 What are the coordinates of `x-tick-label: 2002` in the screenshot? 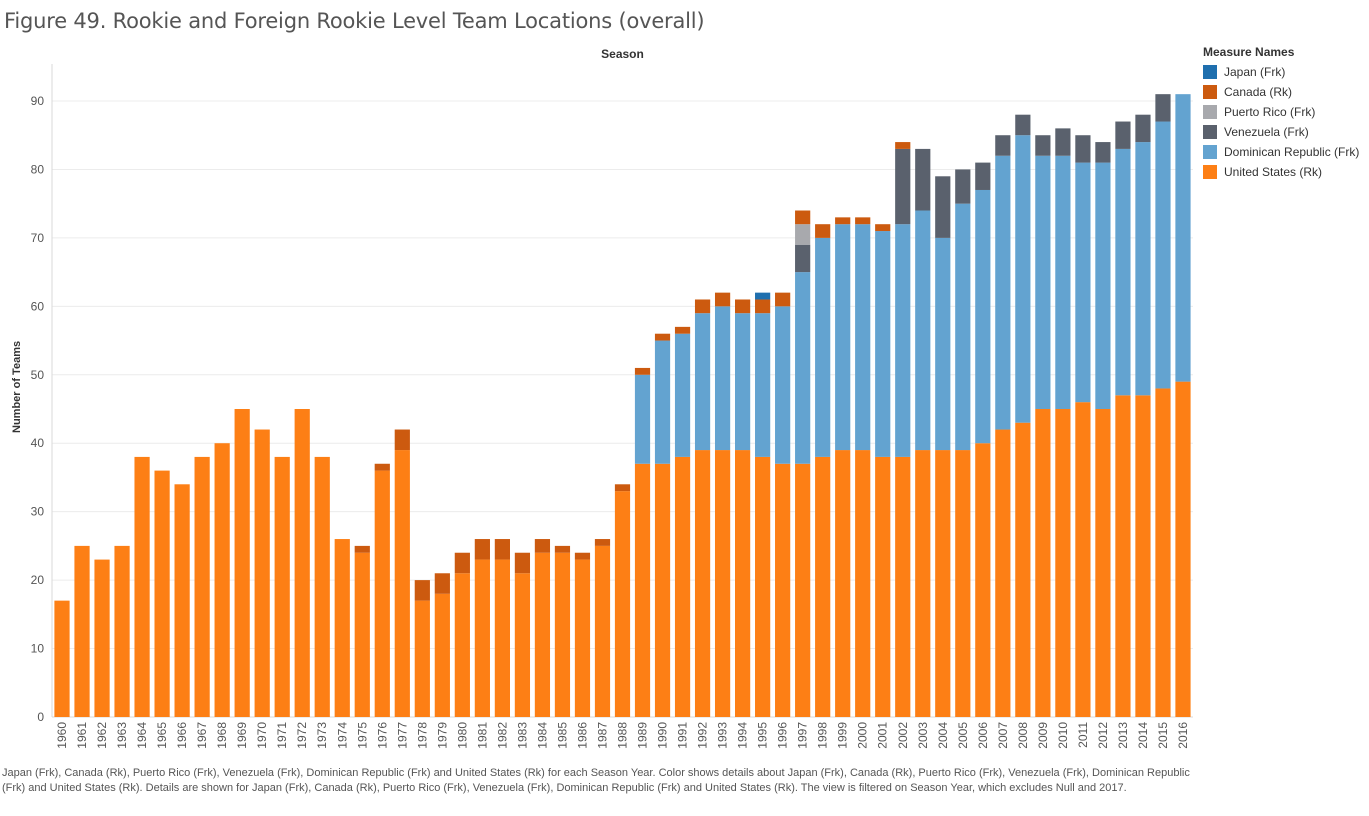 It's located at (903, 735).